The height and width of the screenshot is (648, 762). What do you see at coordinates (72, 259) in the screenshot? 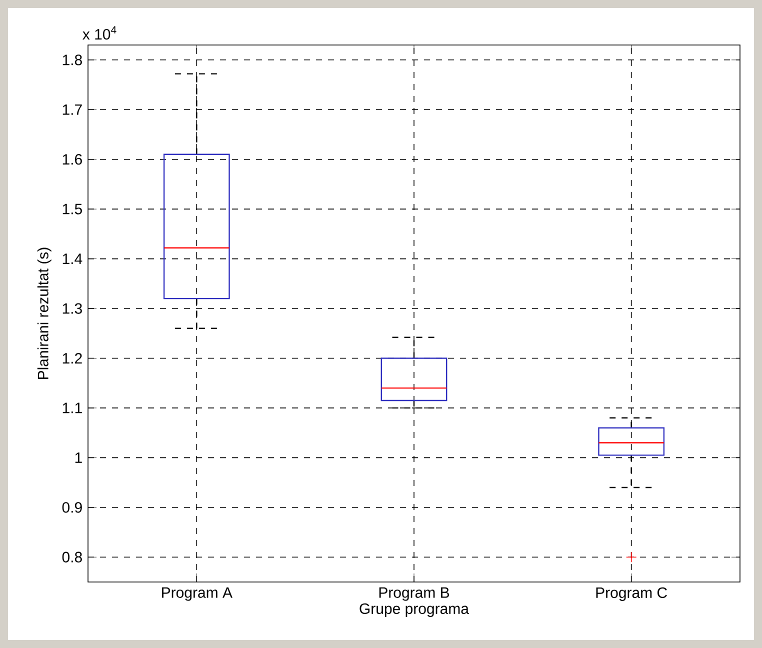
I see `y-tick-label: 1.4` at bounding box center [72, 259].